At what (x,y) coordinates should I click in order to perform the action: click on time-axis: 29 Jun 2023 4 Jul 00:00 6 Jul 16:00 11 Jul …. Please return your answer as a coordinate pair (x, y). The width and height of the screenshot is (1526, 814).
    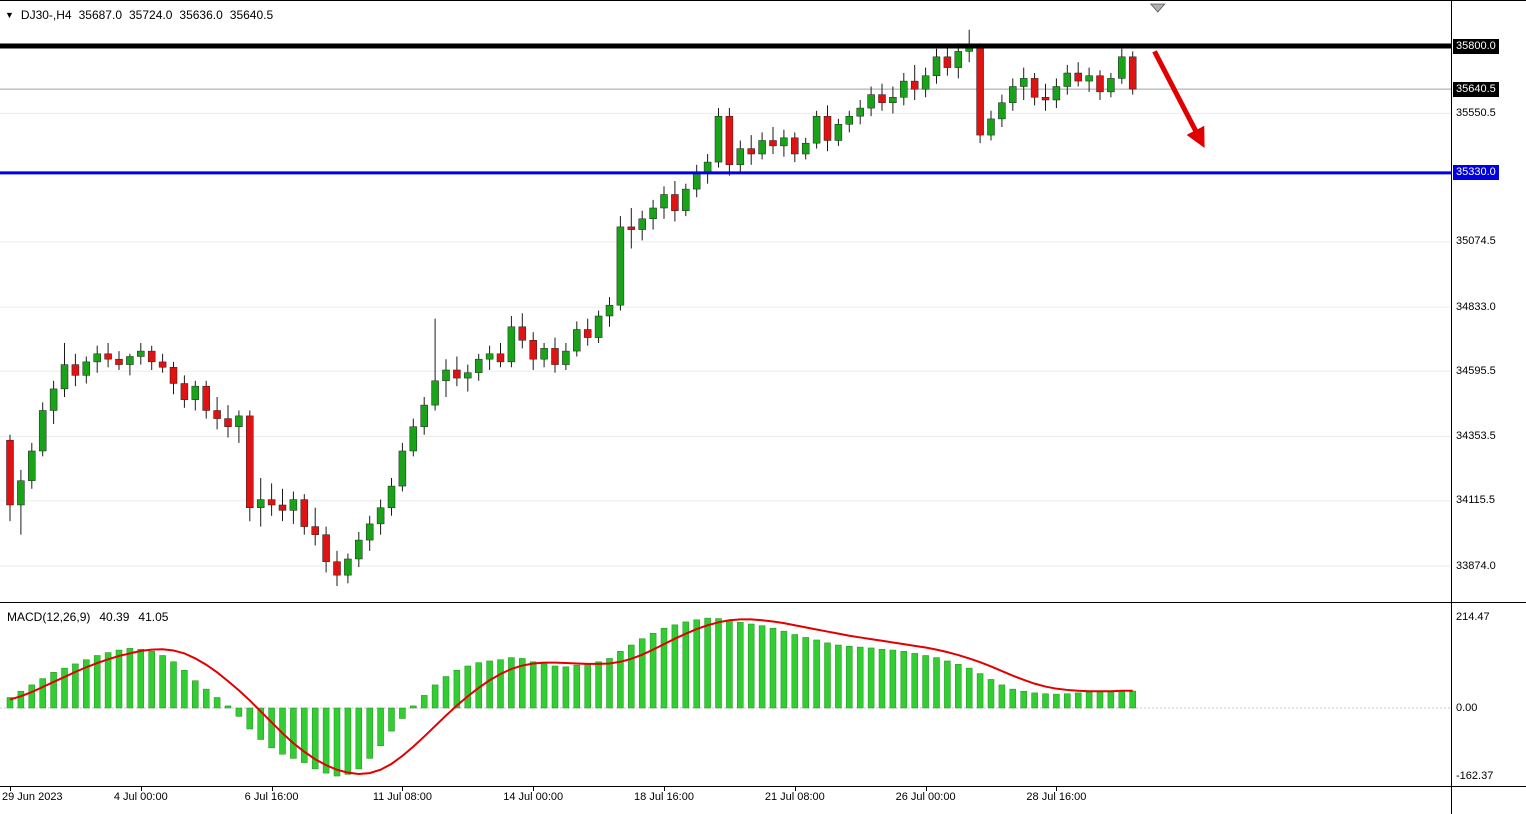
    Looking at the image, I should click on (725, 800).